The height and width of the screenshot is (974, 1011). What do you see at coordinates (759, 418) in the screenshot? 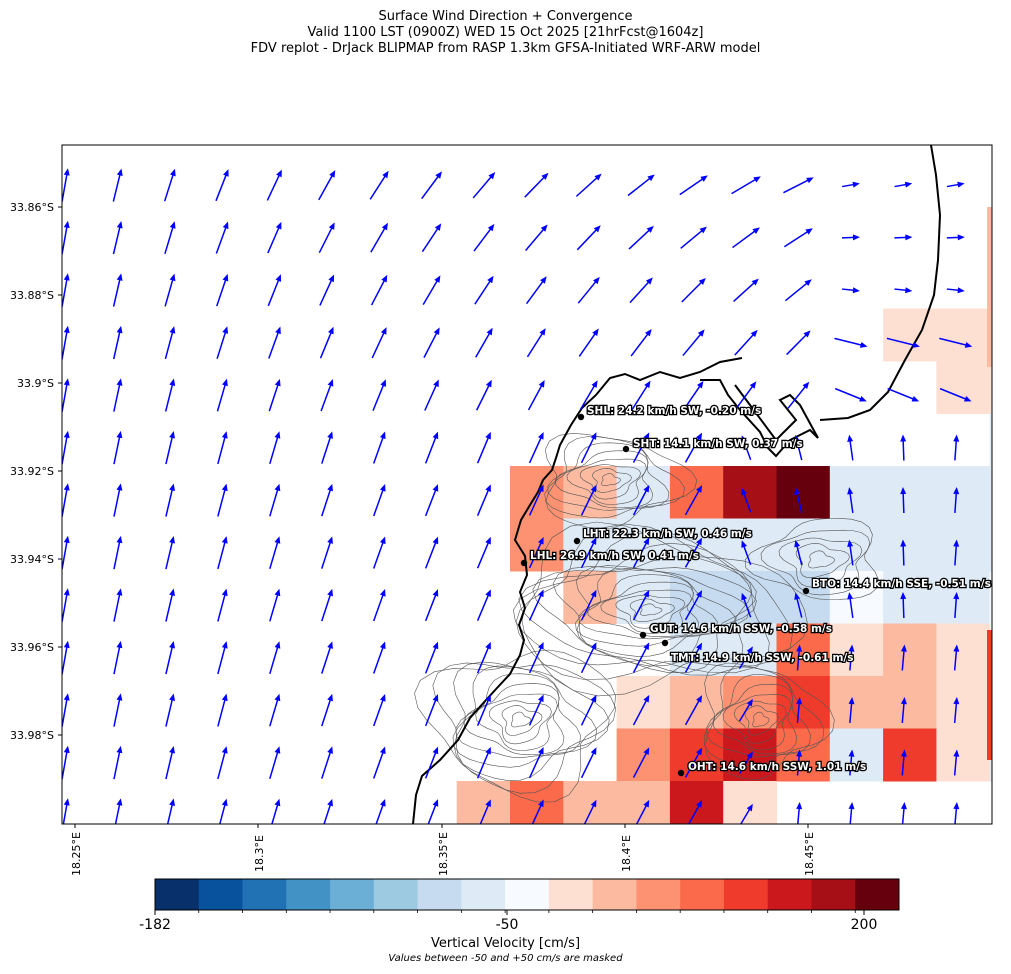
I see `coastline-harbour` at bounding box center [759, 418].